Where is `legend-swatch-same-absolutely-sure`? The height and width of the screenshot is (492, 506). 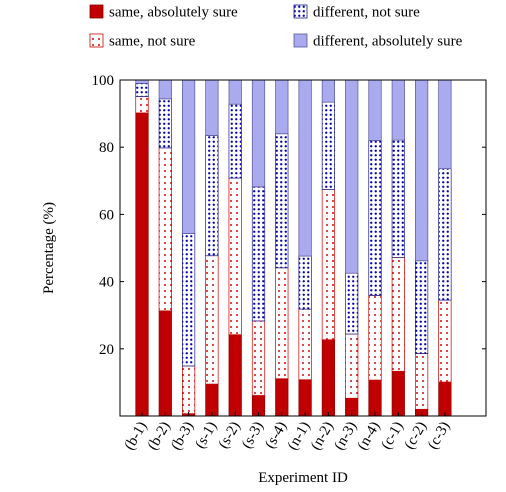
legend-swatch-same-absolutely-sure is located at coordinates (96, 11).